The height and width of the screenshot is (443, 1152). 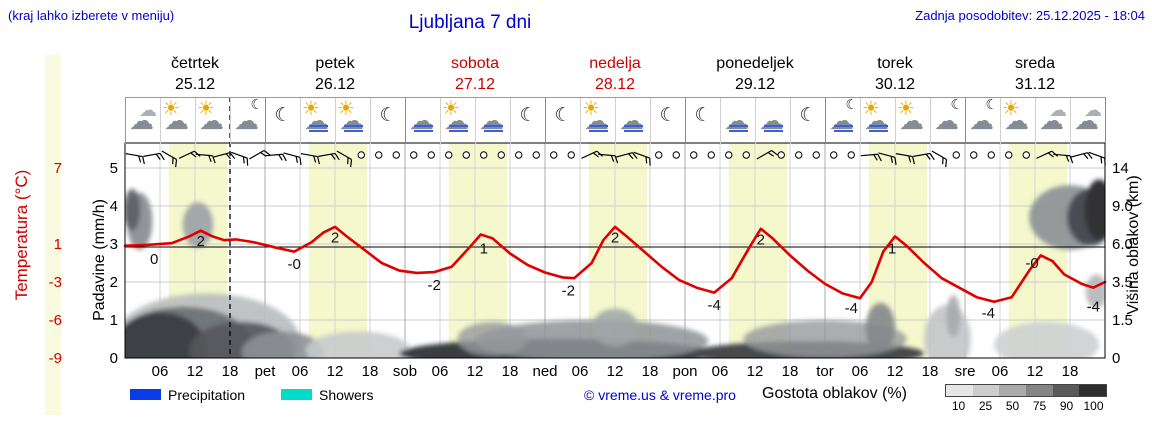 What do you see at coordinates (1120, 168) in the screenshot?
I see `cloud-height-tick-label: 14` at bounding box center [1120, 168].